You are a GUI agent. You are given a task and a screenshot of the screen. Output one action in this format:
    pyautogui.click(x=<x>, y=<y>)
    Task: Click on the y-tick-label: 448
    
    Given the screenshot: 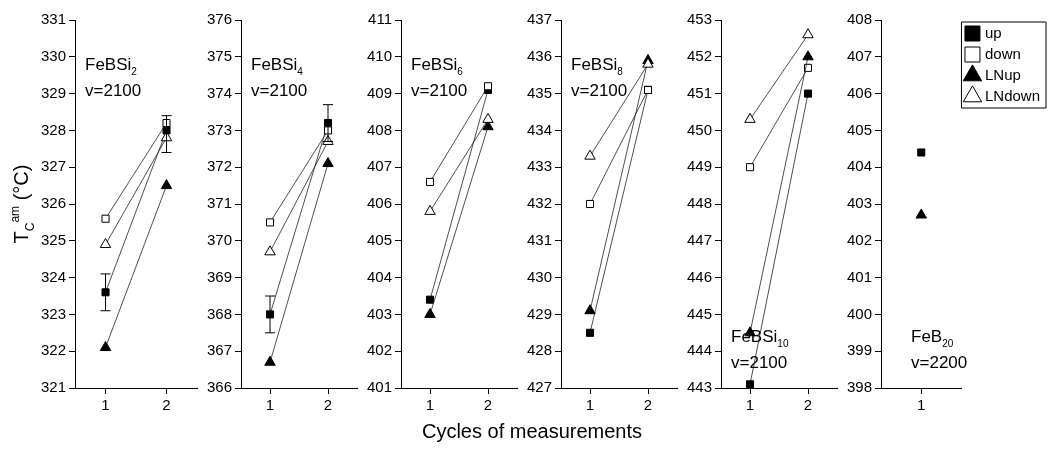 What is the action you would take?
    pyautogui.click(x=700, y=203)
    